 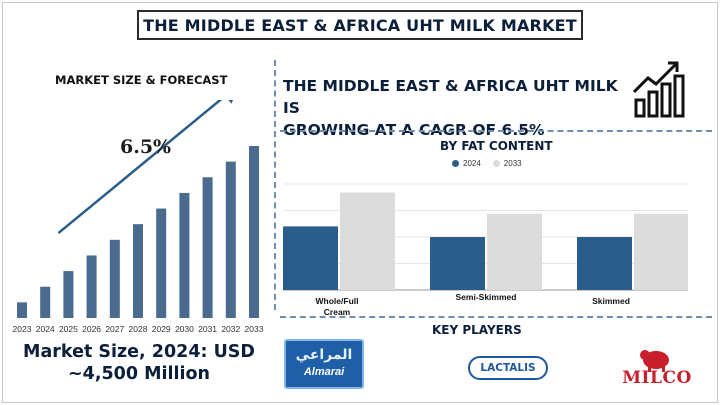 I want to click on cow-icon, so click(x=654, y=361).